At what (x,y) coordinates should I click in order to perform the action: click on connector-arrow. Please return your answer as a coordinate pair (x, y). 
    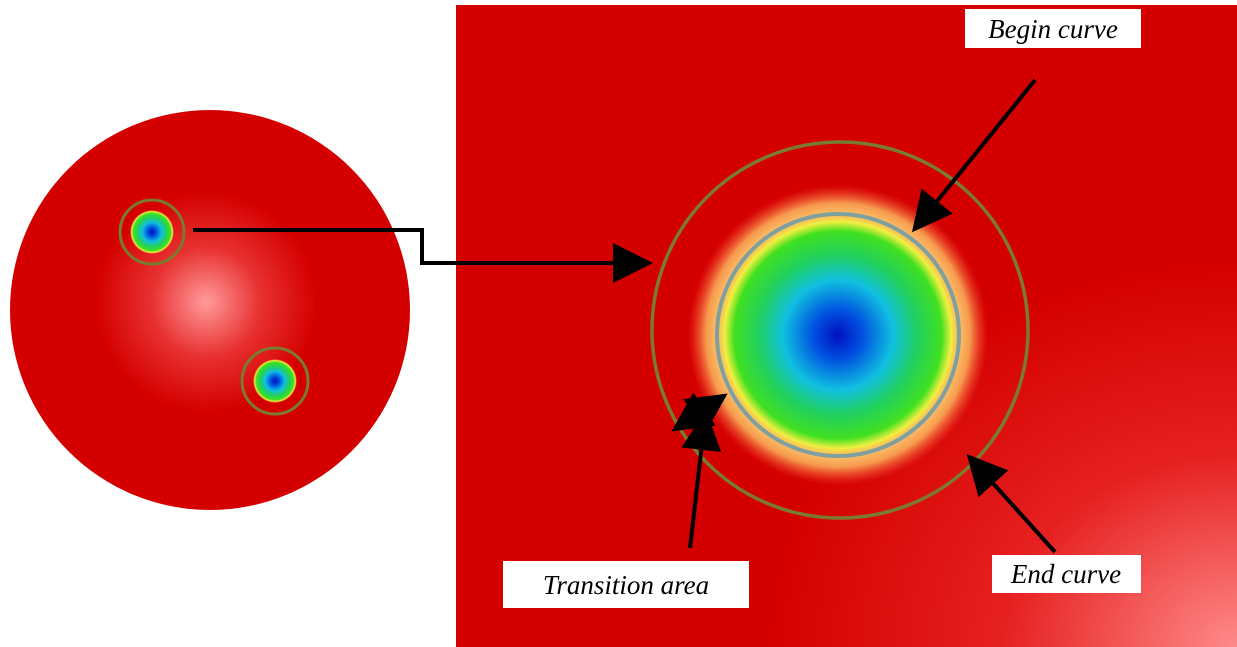
    Looking at the image, I should click on (423, 255).